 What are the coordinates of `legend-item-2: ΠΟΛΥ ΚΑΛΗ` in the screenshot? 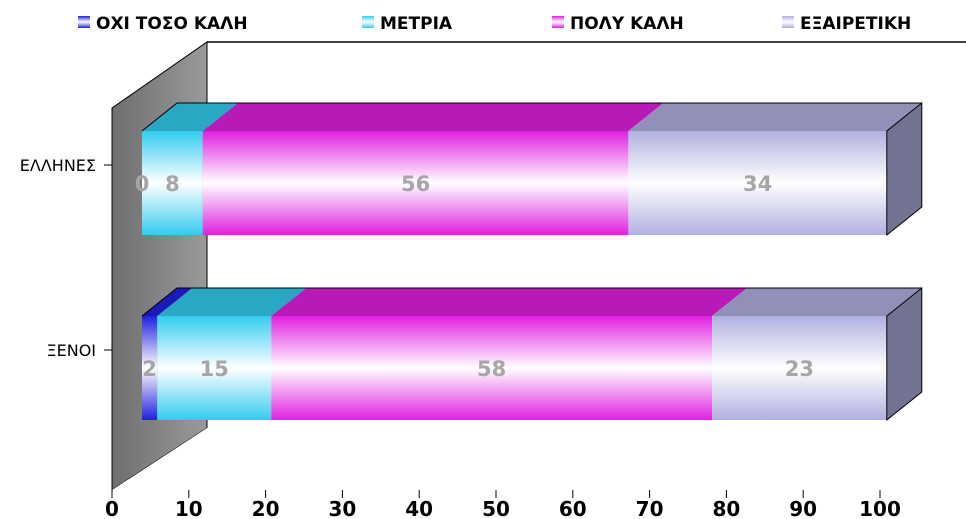 It's located at (618, 24).